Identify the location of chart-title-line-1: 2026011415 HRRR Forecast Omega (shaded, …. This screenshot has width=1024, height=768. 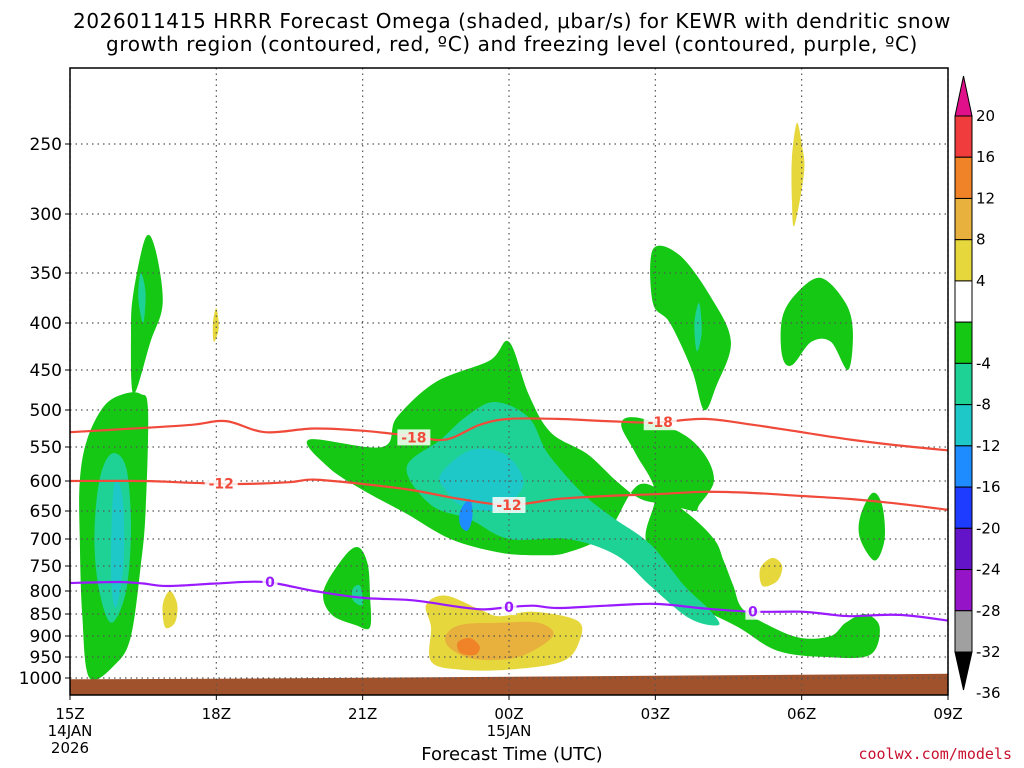
(512, 21).